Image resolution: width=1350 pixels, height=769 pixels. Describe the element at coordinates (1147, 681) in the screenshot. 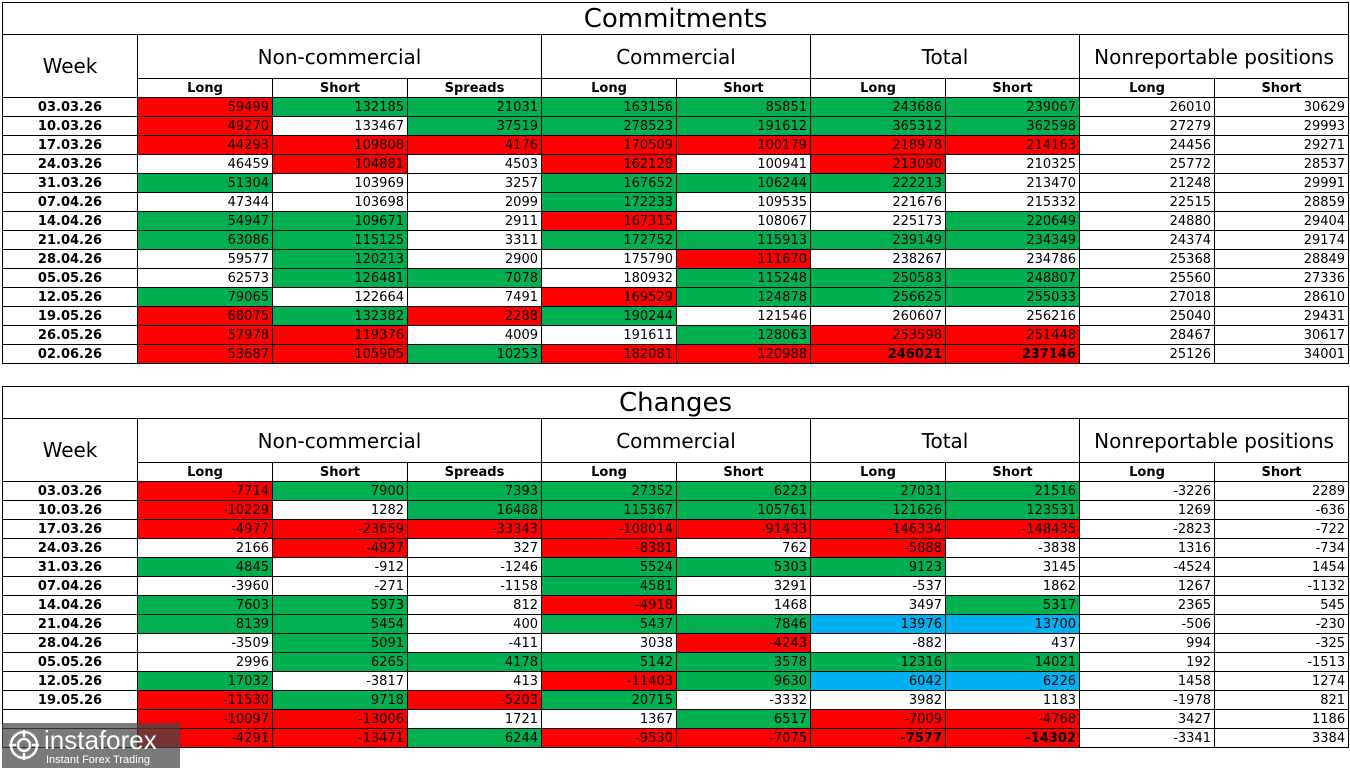

I see `value-cell: 1458` at that location.